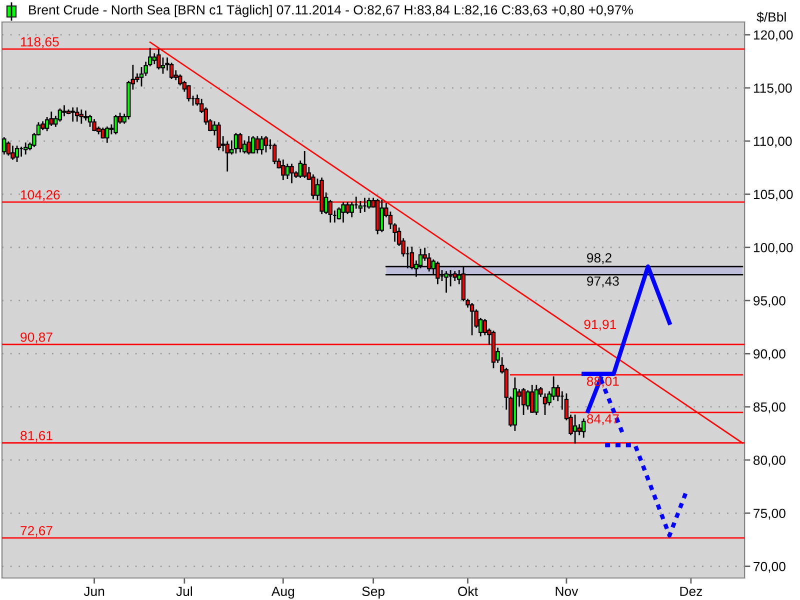 Image resolution: width=800 pixels, height=600 pixels. What do you see at coordinates (599, 258) in the screenshot?
I see `annotation: 98,2` at bounding box center [599, 258].